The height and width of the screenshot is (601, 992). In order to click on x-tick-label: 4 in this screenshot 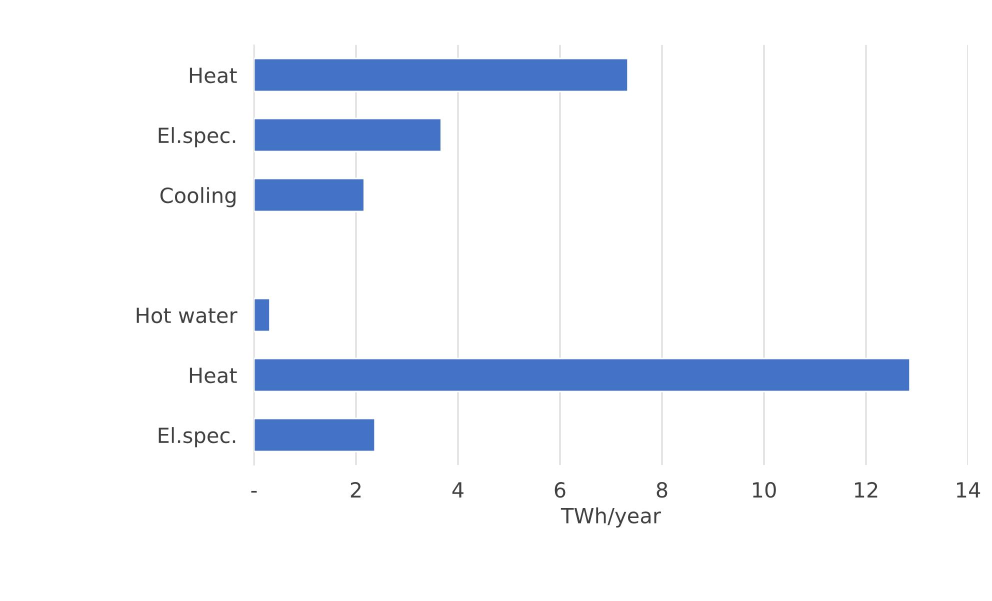, I will do `click(458, 490)`.